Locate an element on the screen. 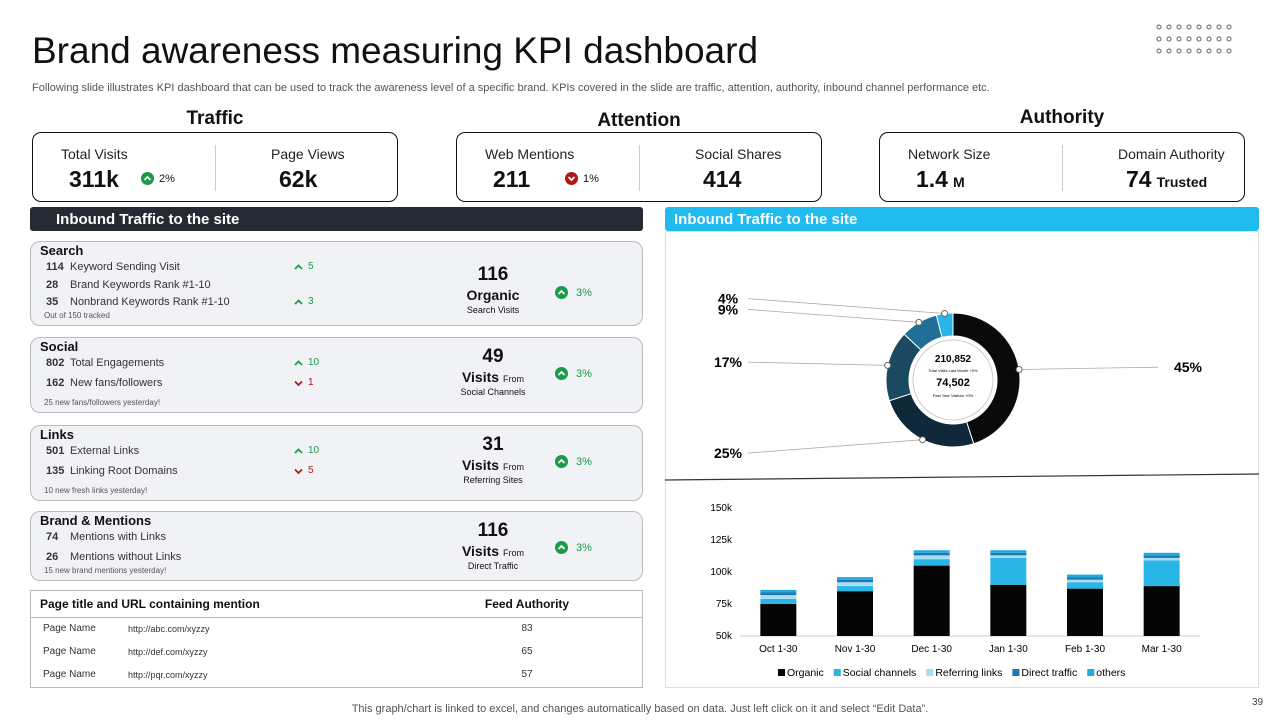  metric-number: 802 is located at coordinates (55, 363).